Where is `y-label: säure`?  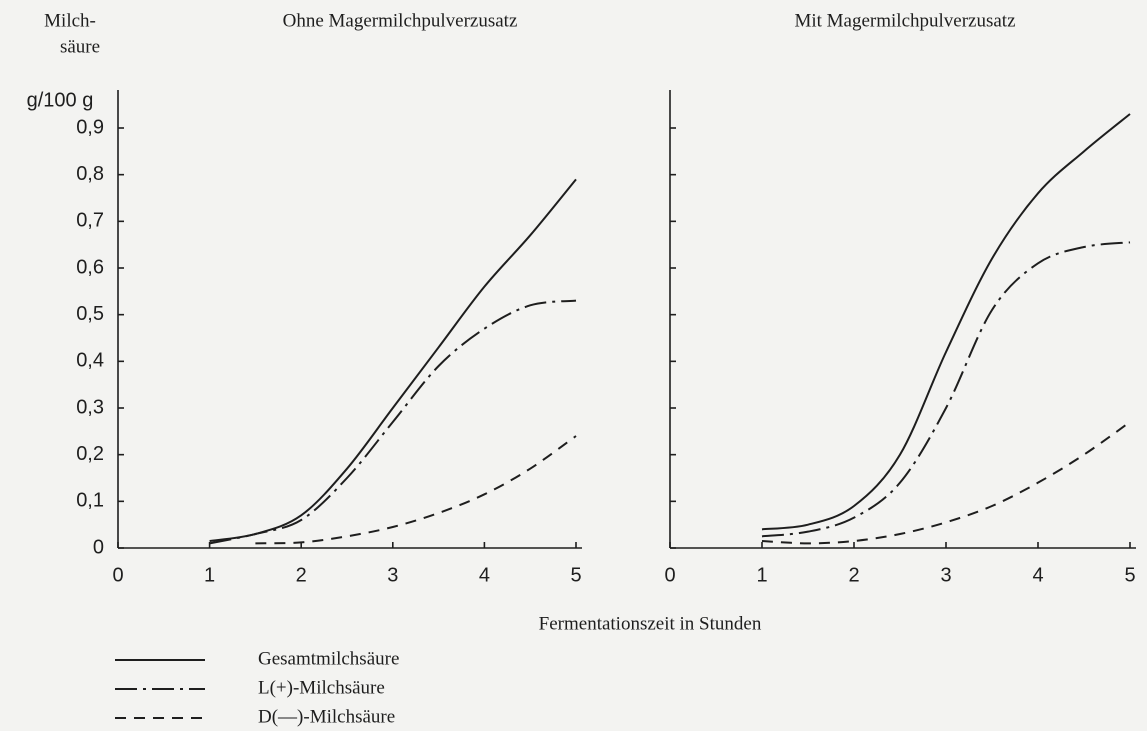
y-label: säure is located at coordinates (80, 46).